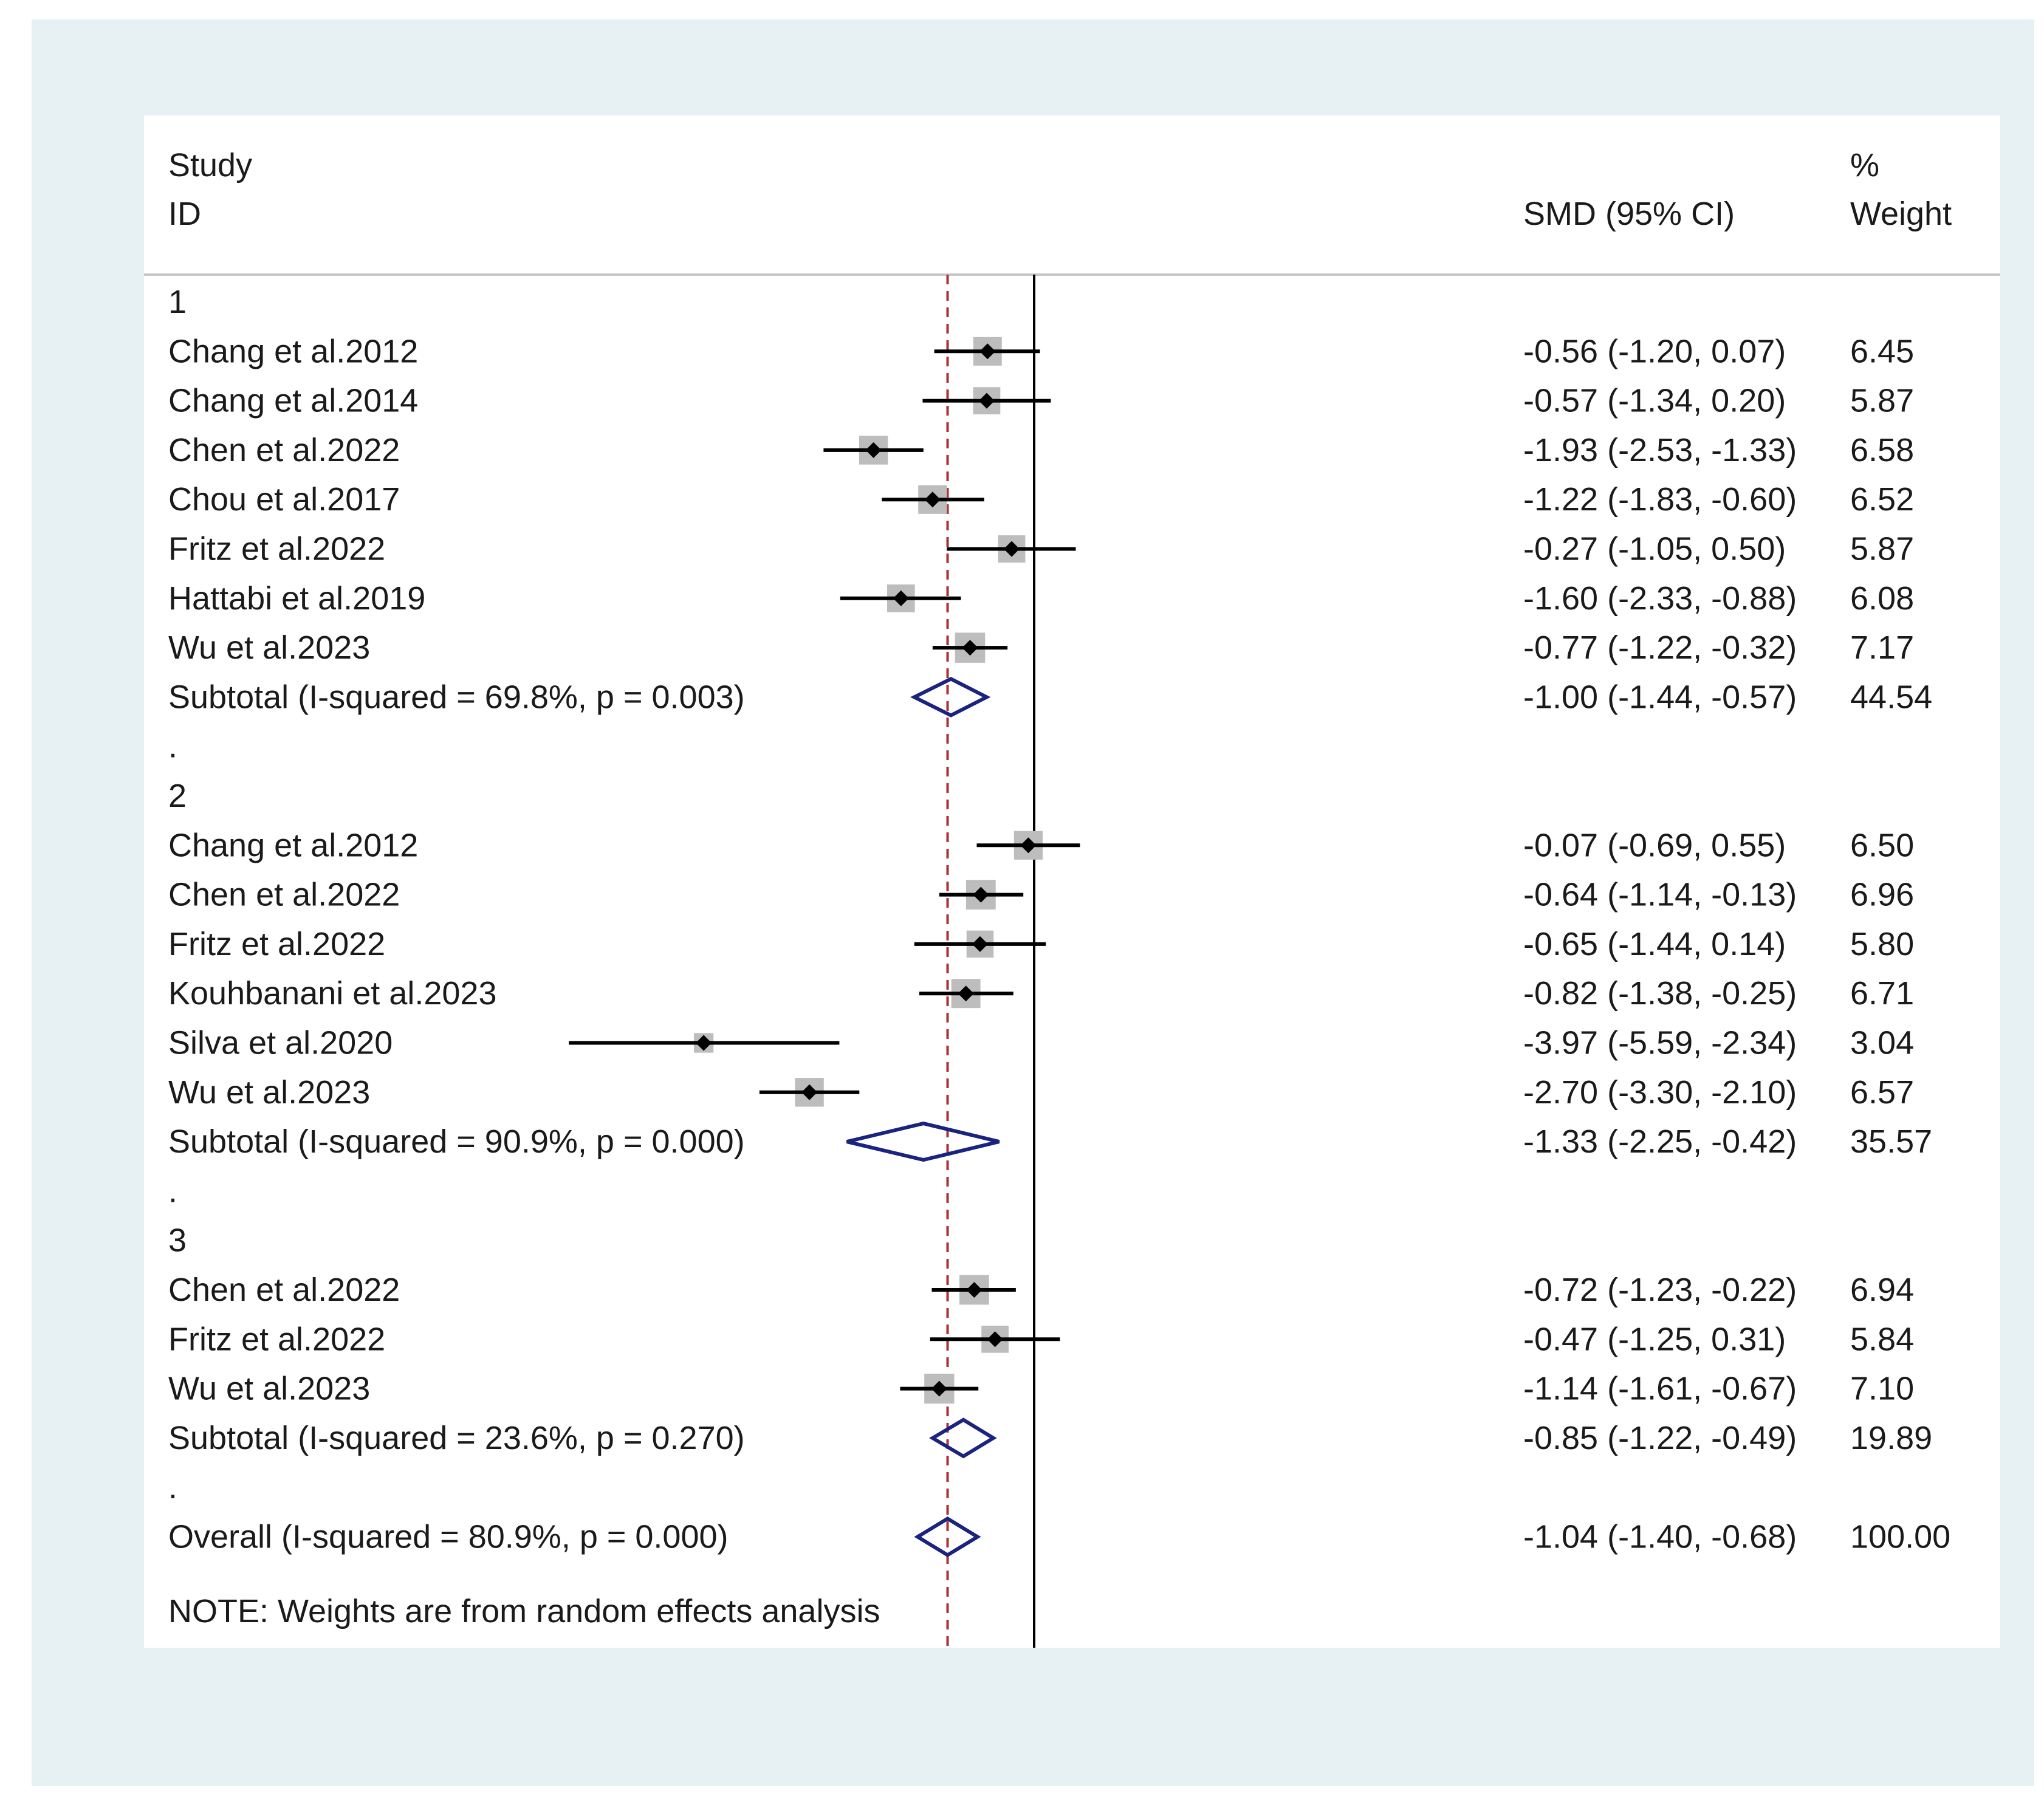 The height and width of the screenshot is (1799, 2044). Describe the element at coordinates (1041, 351) in the screenshot. I see `forest-row-study: Chang et al.2012 -0.56 (-1.20, 0.07) 6.45` at that location.